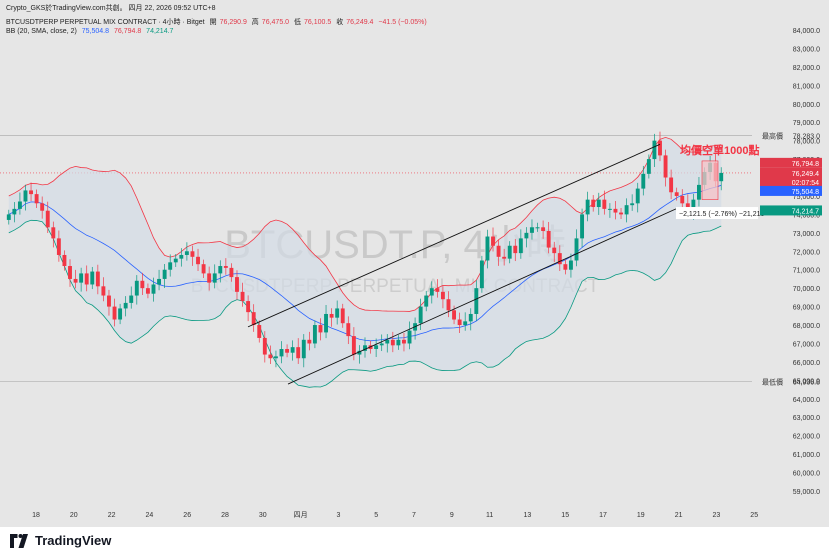 Image resolution: width=829 pixels, height=556 pixels. Describe the element at coordinates (806, 234) in the screenshot. I see `y-tick-label: 73,000.0` at that location.